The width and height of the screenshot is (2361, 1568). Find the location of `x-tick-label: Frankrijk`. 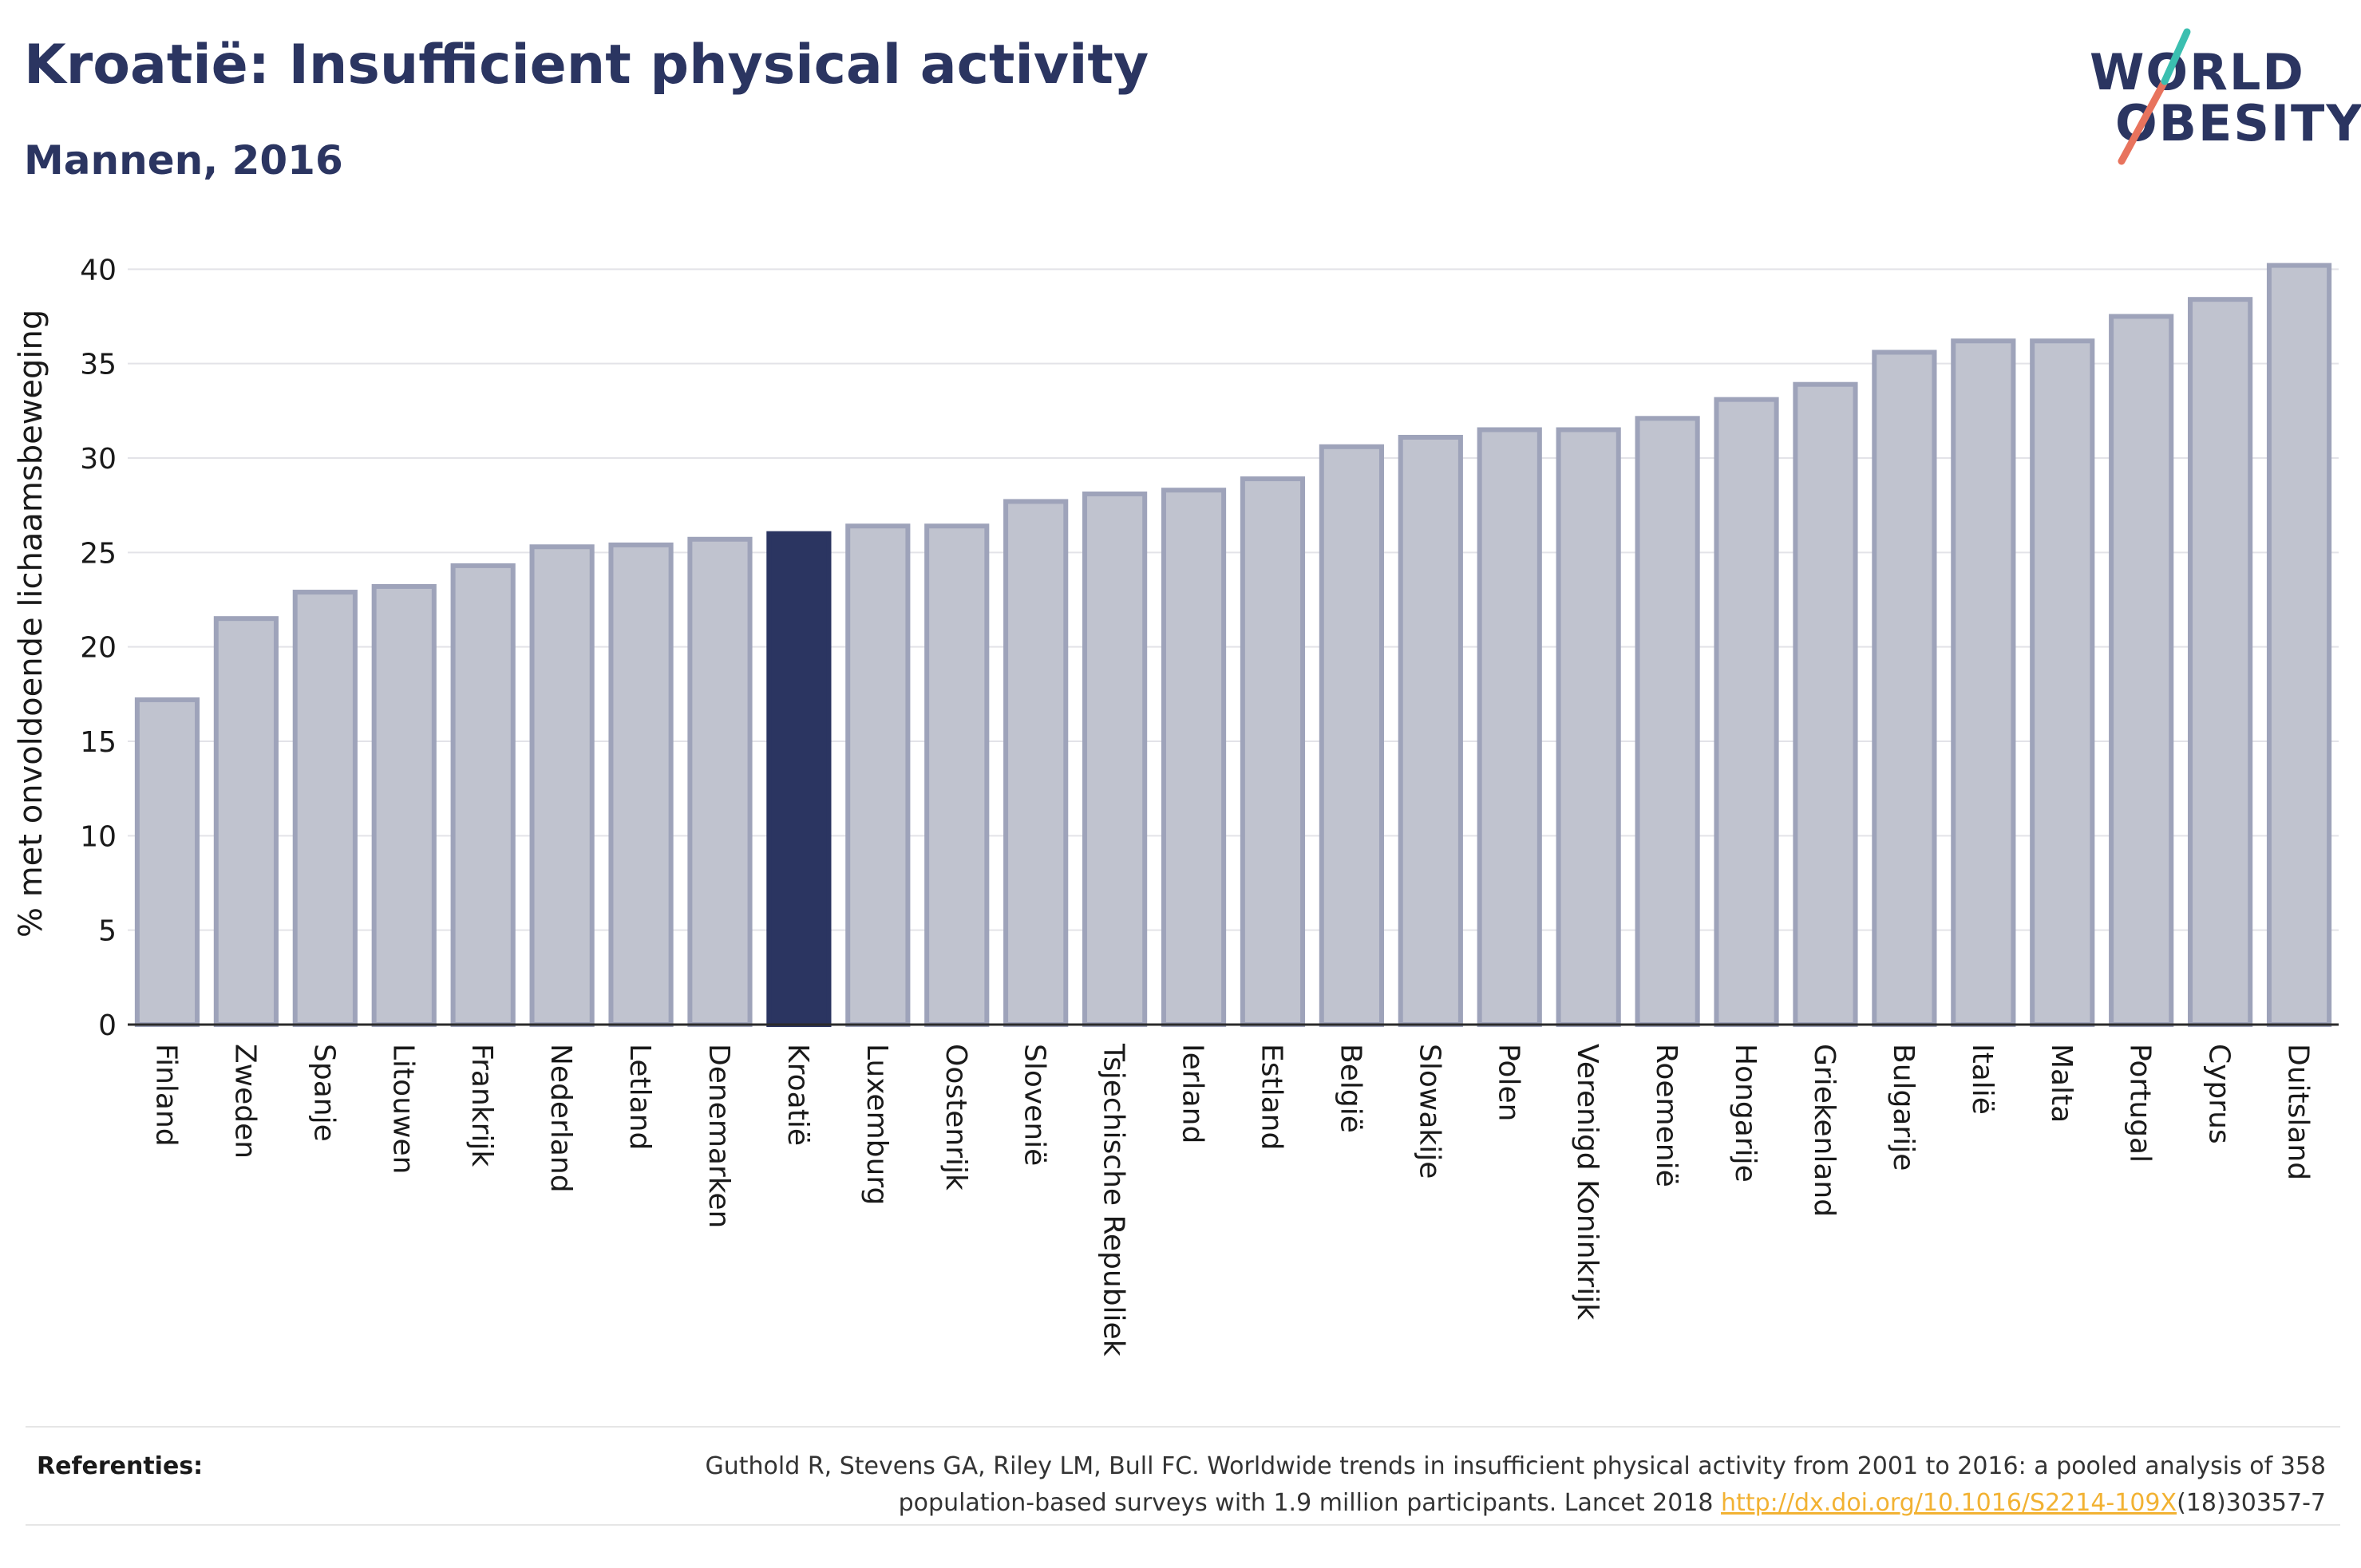

x-tick-label: Frankrijk is located at coordinates (481, 1105).